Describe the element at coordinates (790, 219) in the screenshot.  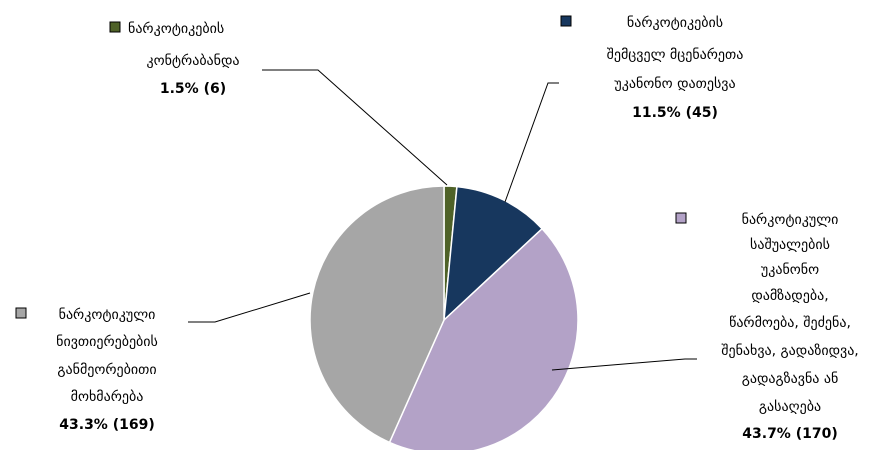
I see `slice-label-manufacture-line-1: ნარკოტიკული` at that location.